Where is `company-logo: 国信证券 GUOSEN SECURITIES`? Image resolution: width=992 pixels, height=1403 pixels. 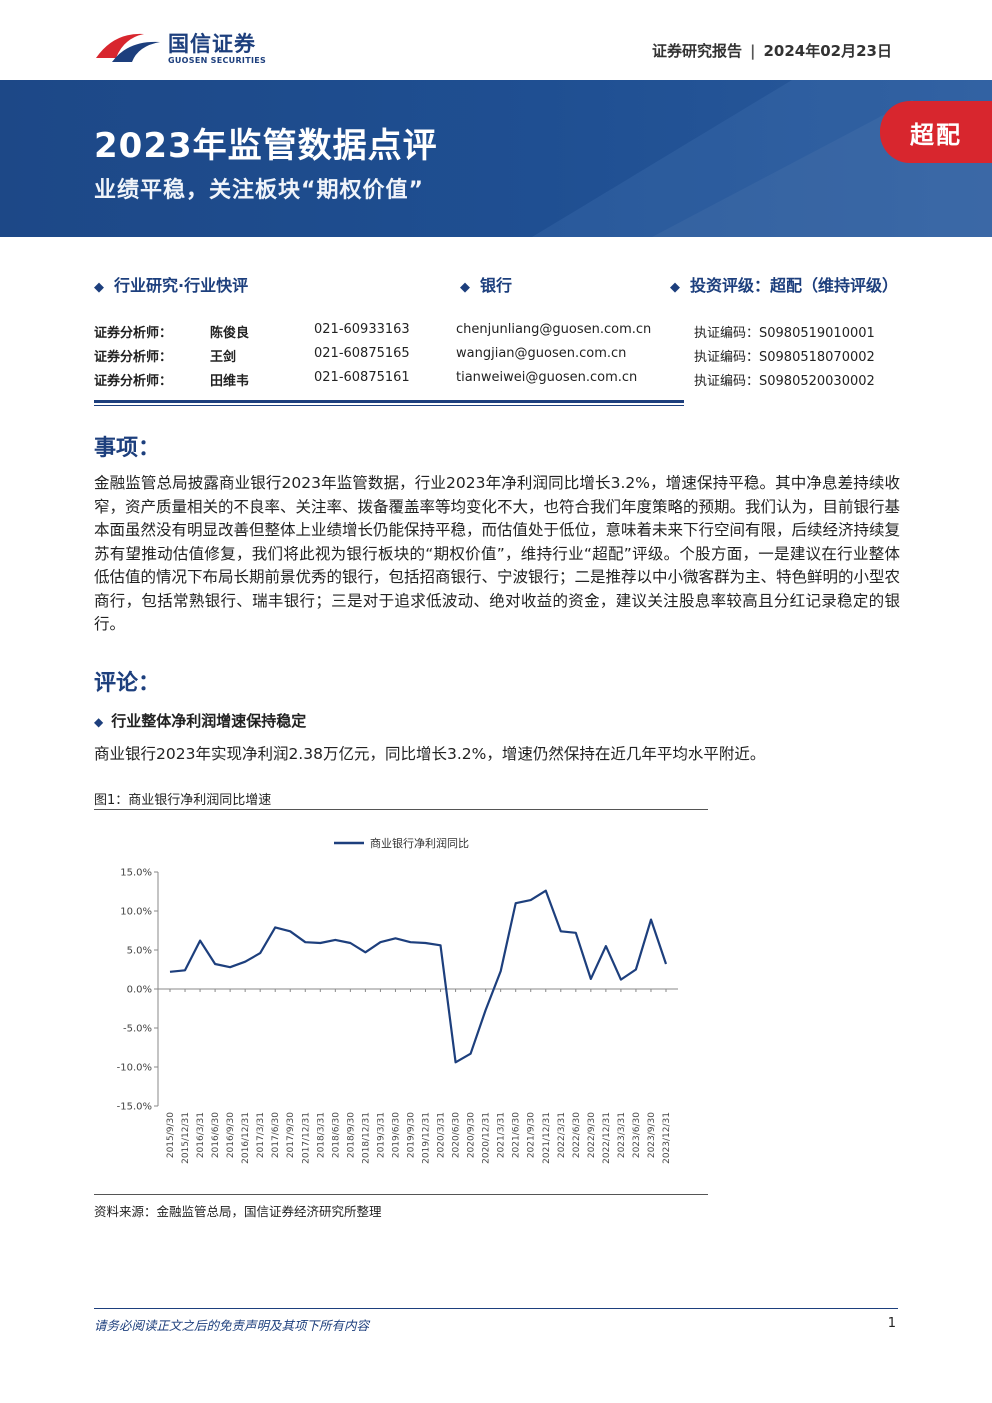 company-logo: 国信证券 GUOSEN SECURITIES is located at coordinates (184, 47).